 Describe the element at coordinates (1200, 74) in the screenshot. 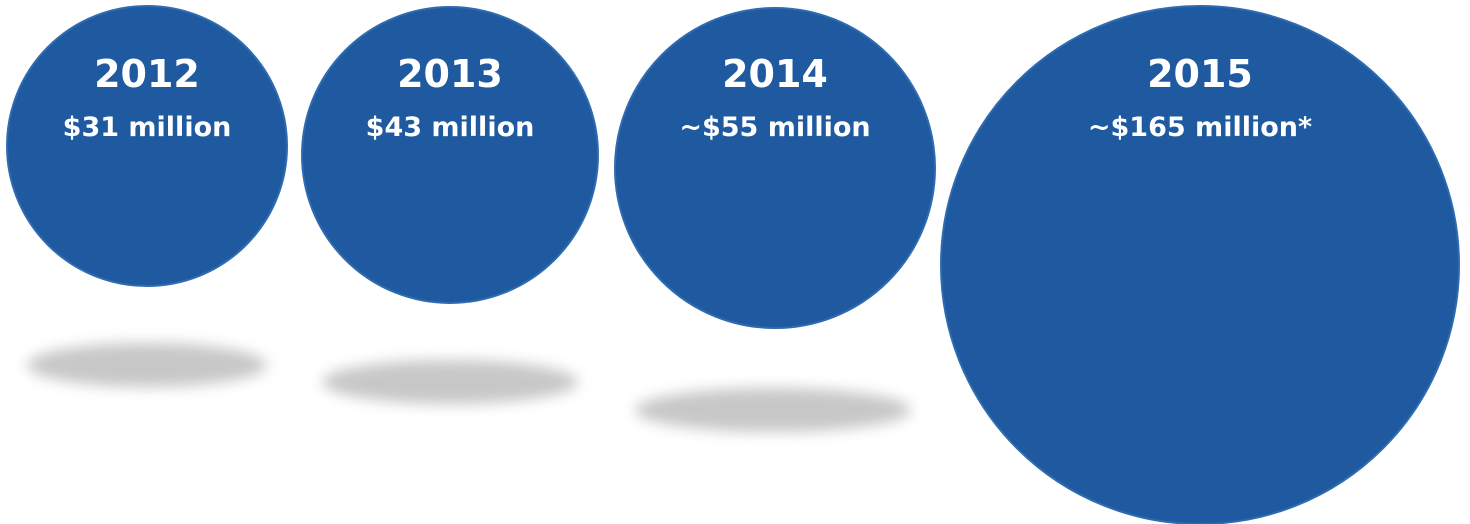

I see `year-label-2015: 2015` at that location.